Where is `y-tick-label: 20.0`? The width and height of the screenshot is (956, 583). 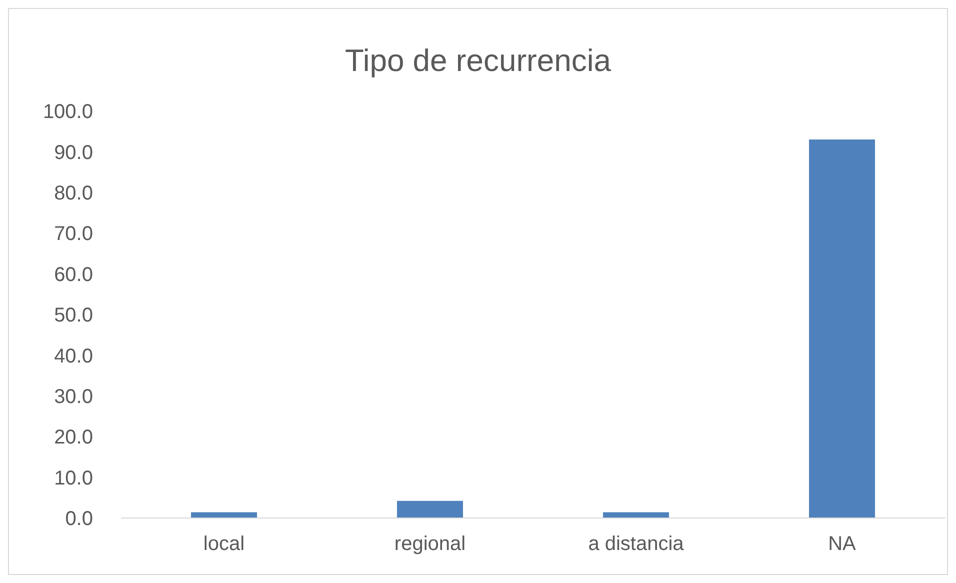 y-tick-label: 20.0 is located at coordinates (73, 437).